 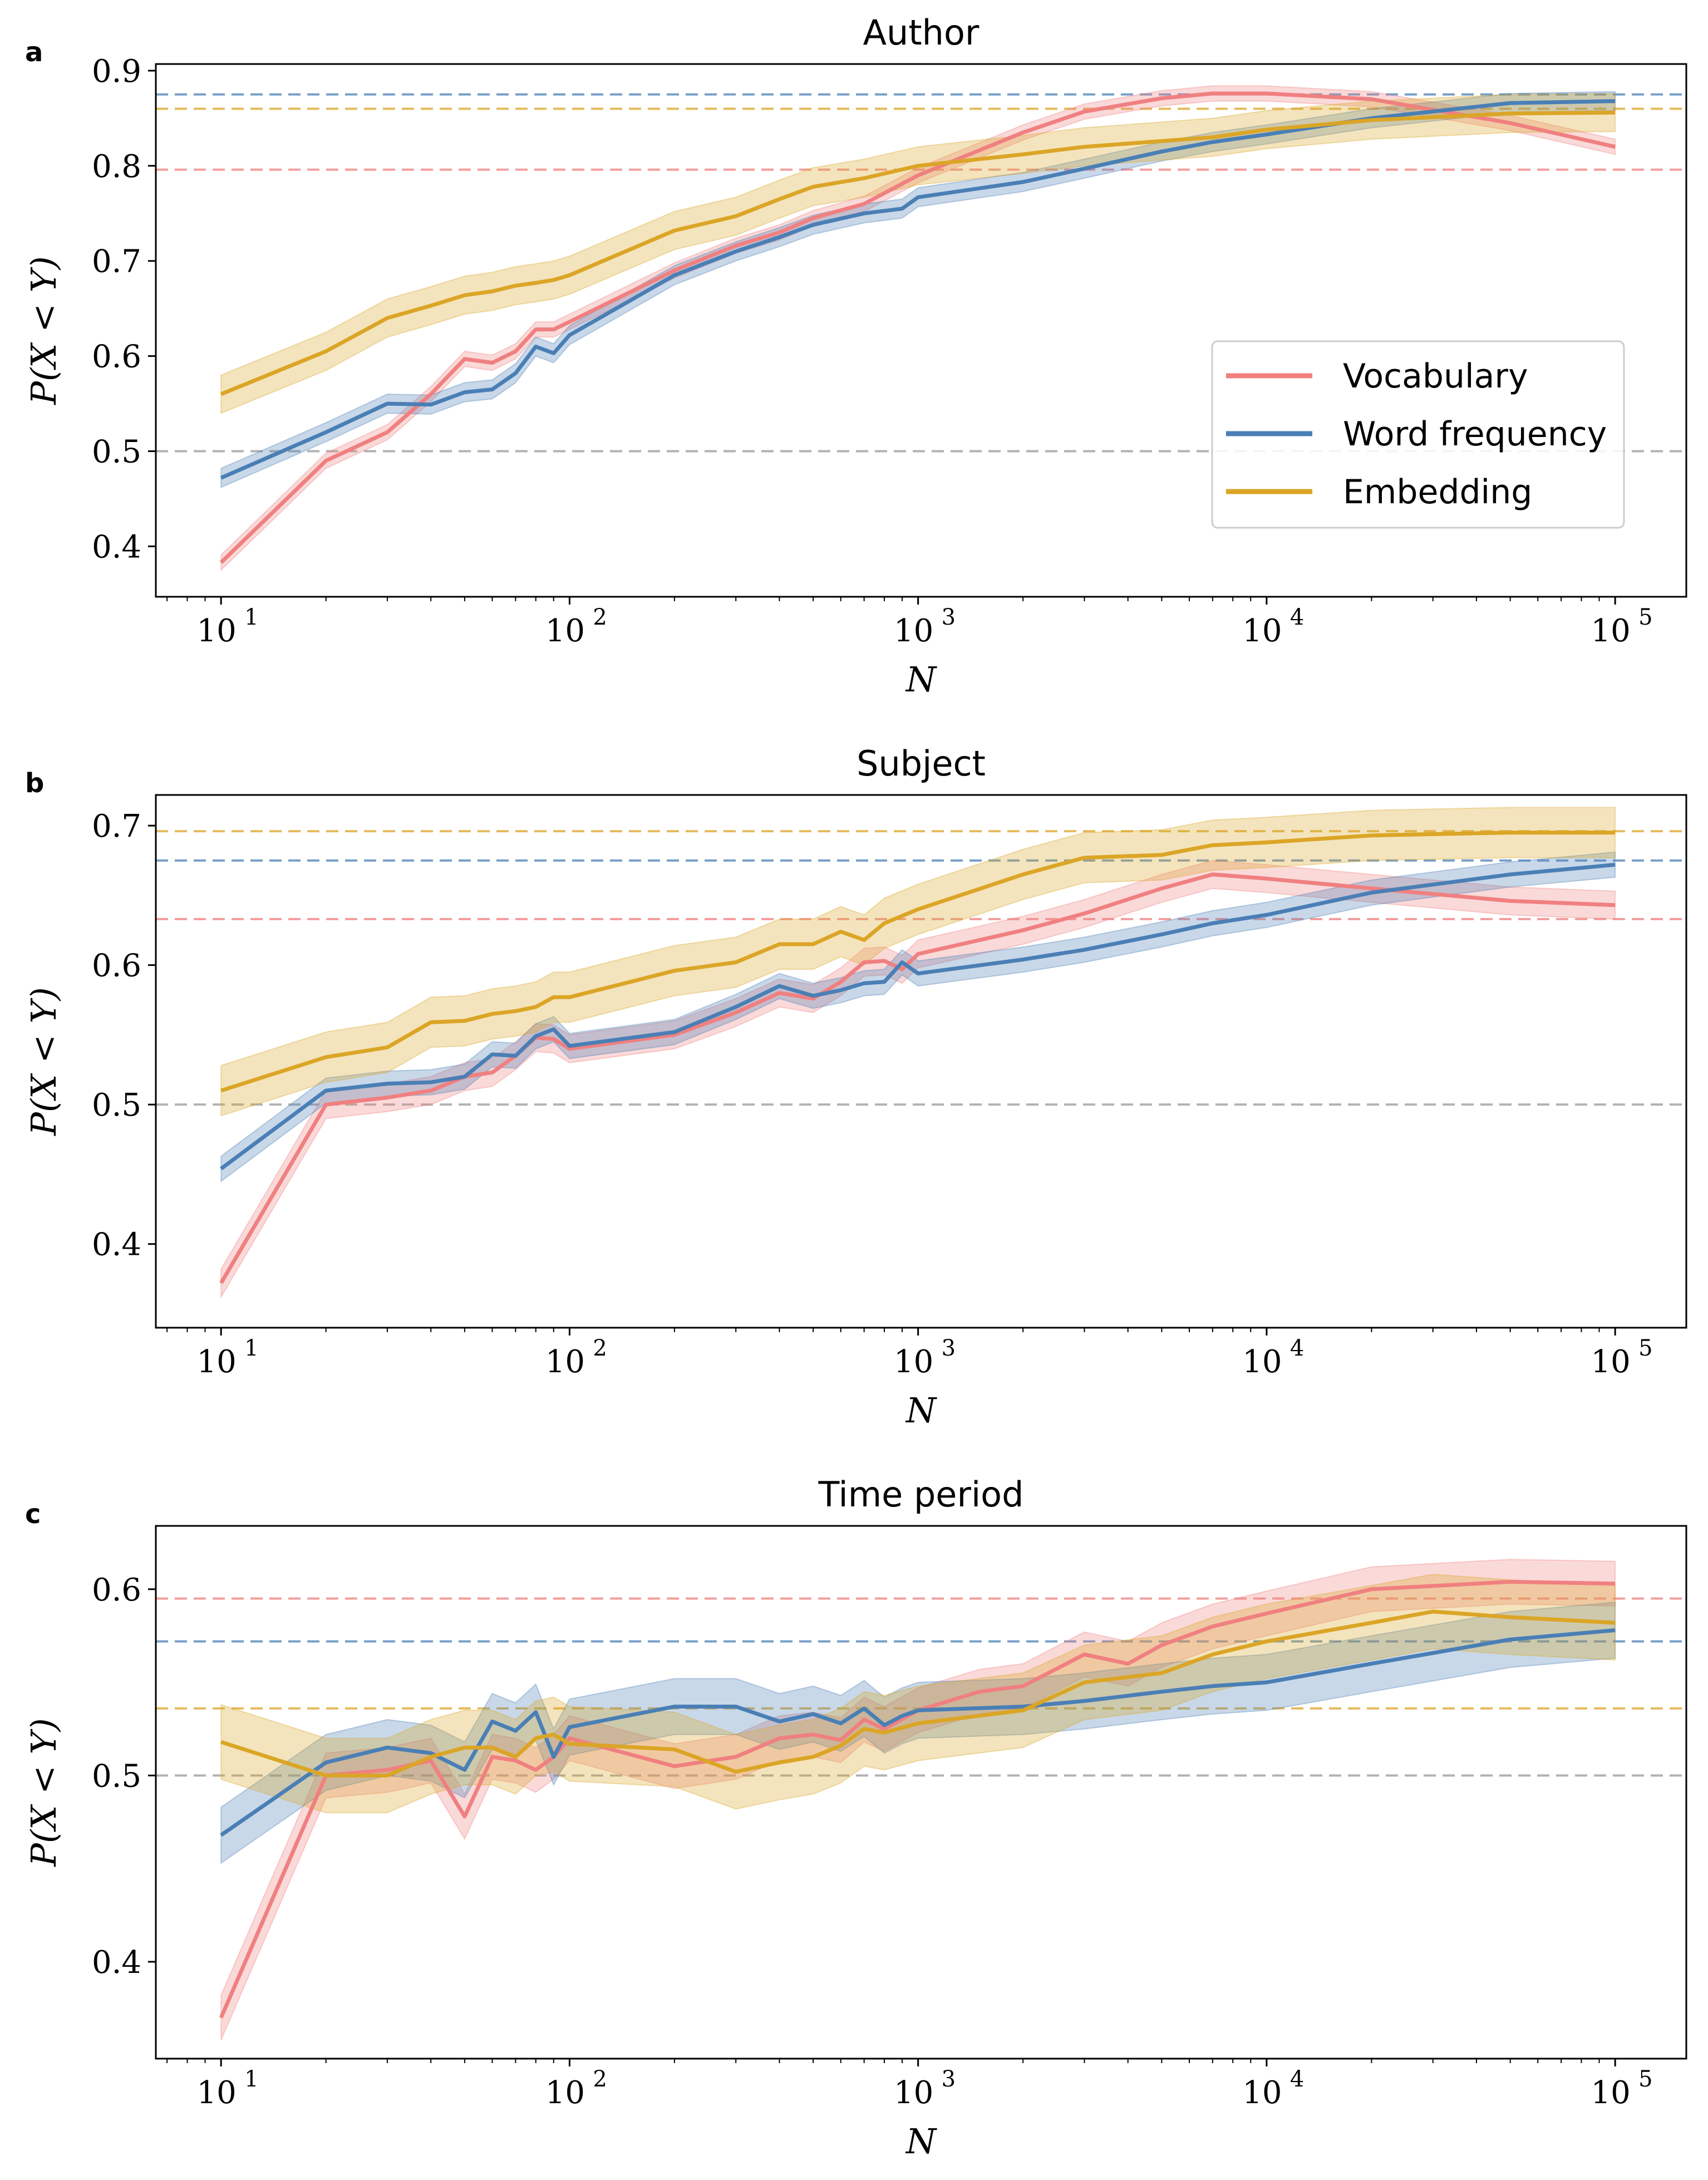 I want to click on chart-title: Author, so click(x=921, y=32).